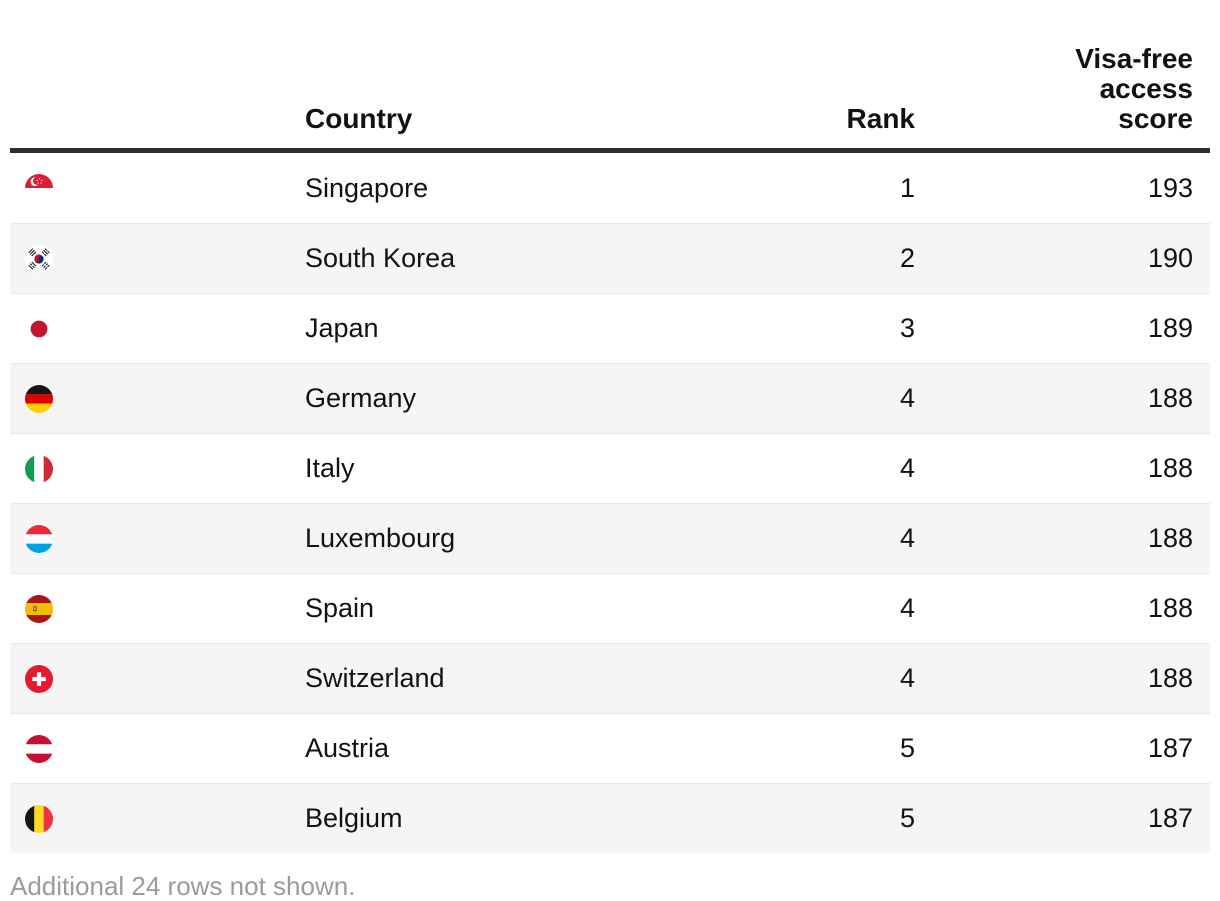 The width and height of the screenshot is (1220, 901). Describe the element at coordinates (610, 328) in the screenshot. I see `table-row: Japan 3 189` at that location.